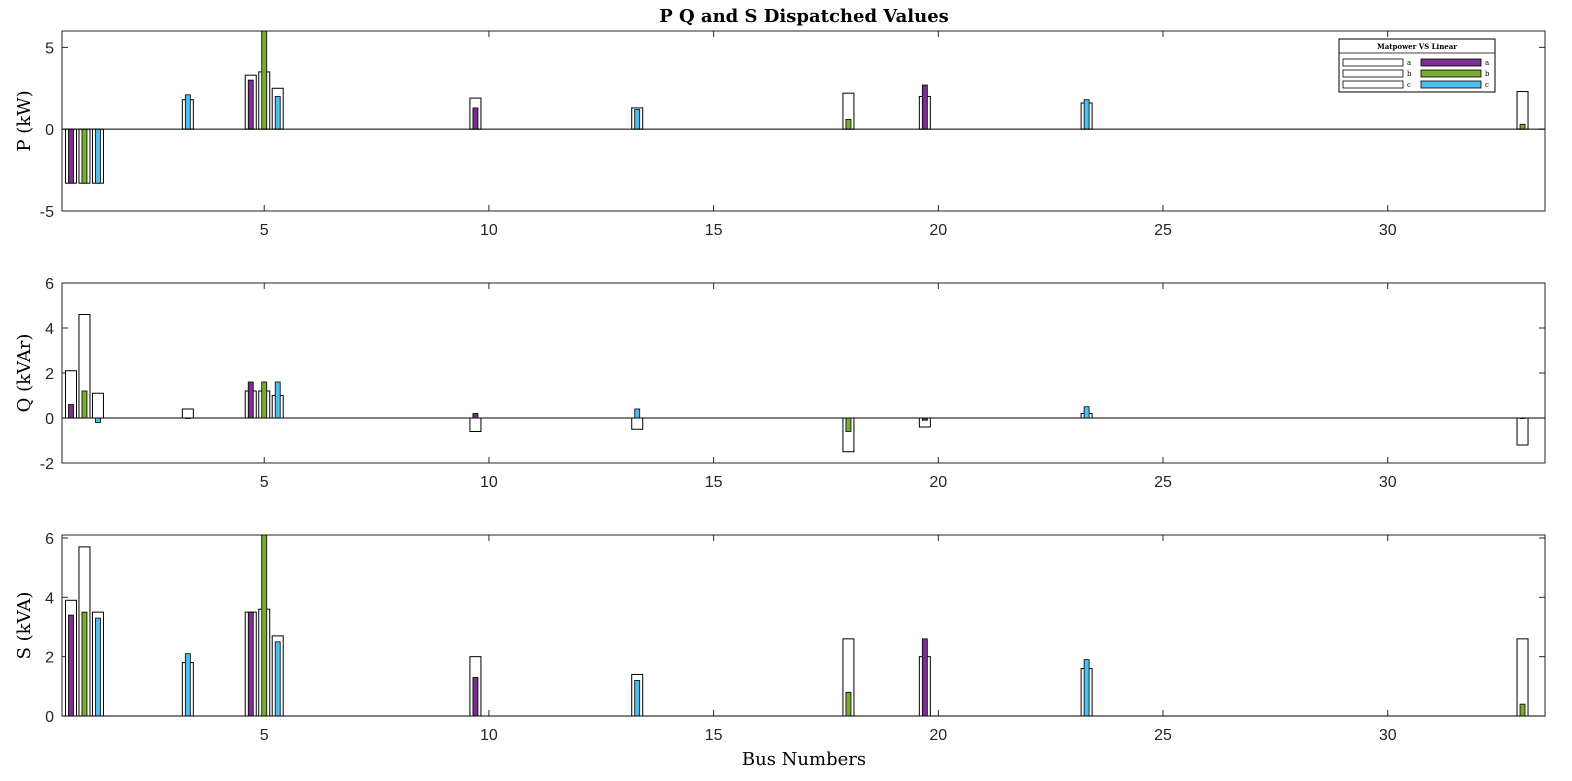  Describe the element at coordinates (1373, 84) in the screenshot. I see `legend-swatch-matpower-c` at that location.